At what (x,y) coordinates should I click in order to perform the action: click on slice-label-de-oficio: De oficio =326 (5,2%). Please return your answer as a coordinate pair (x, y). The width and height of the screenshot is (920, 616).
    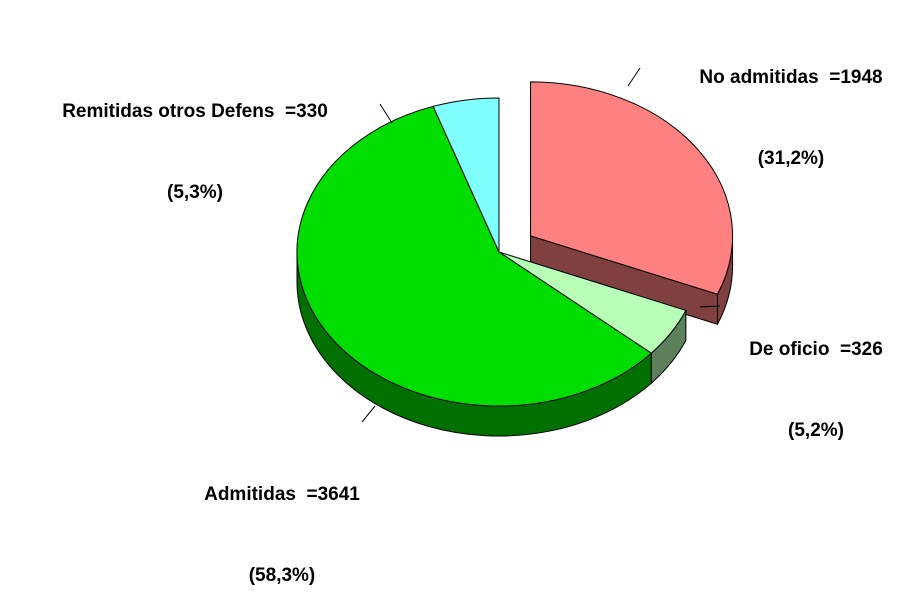
    Looking at the image, I should click on (816, 376).